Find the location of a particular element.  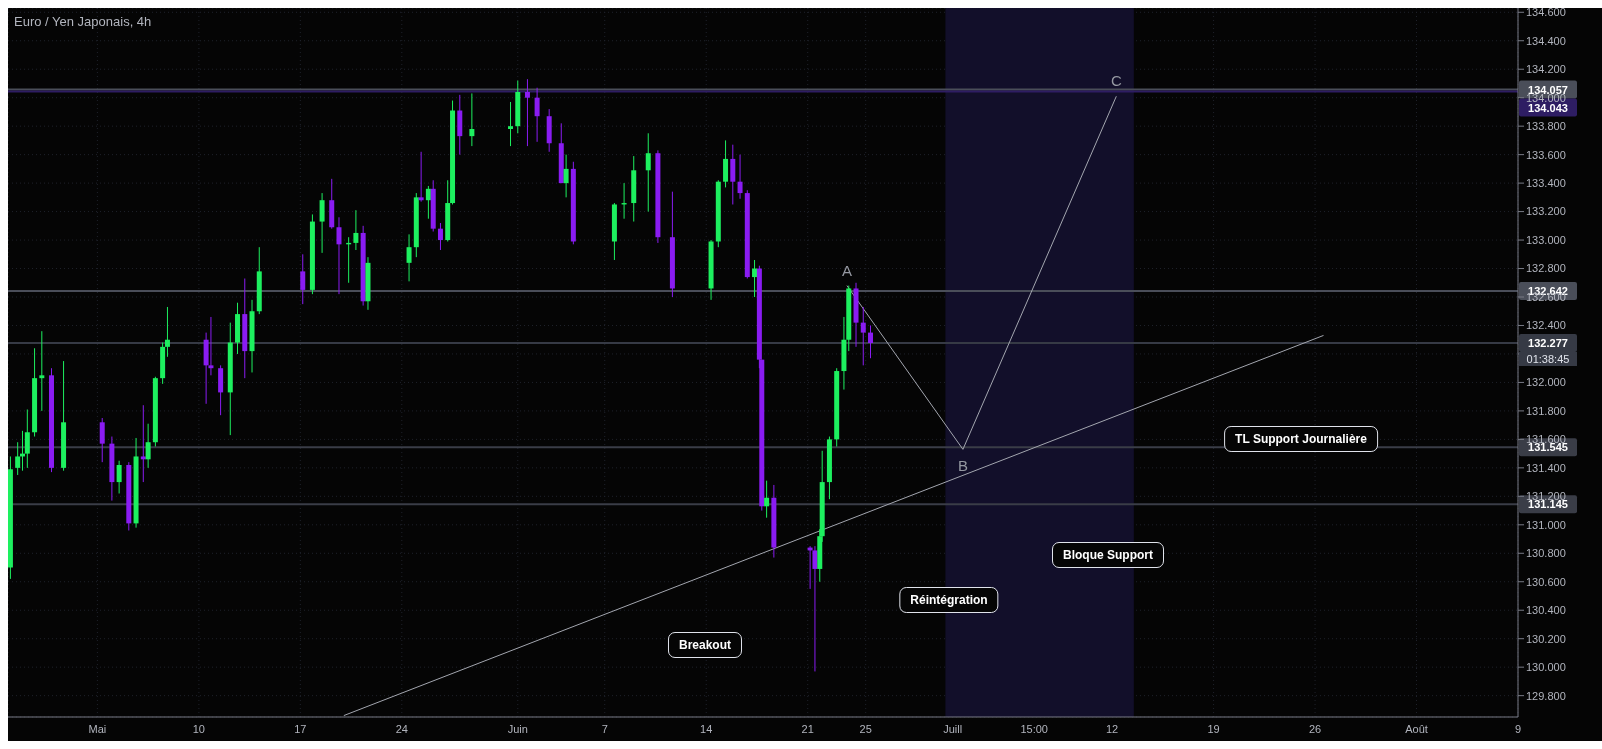

y-tick-label: 130.200 is located at coordinates (1546, 638).